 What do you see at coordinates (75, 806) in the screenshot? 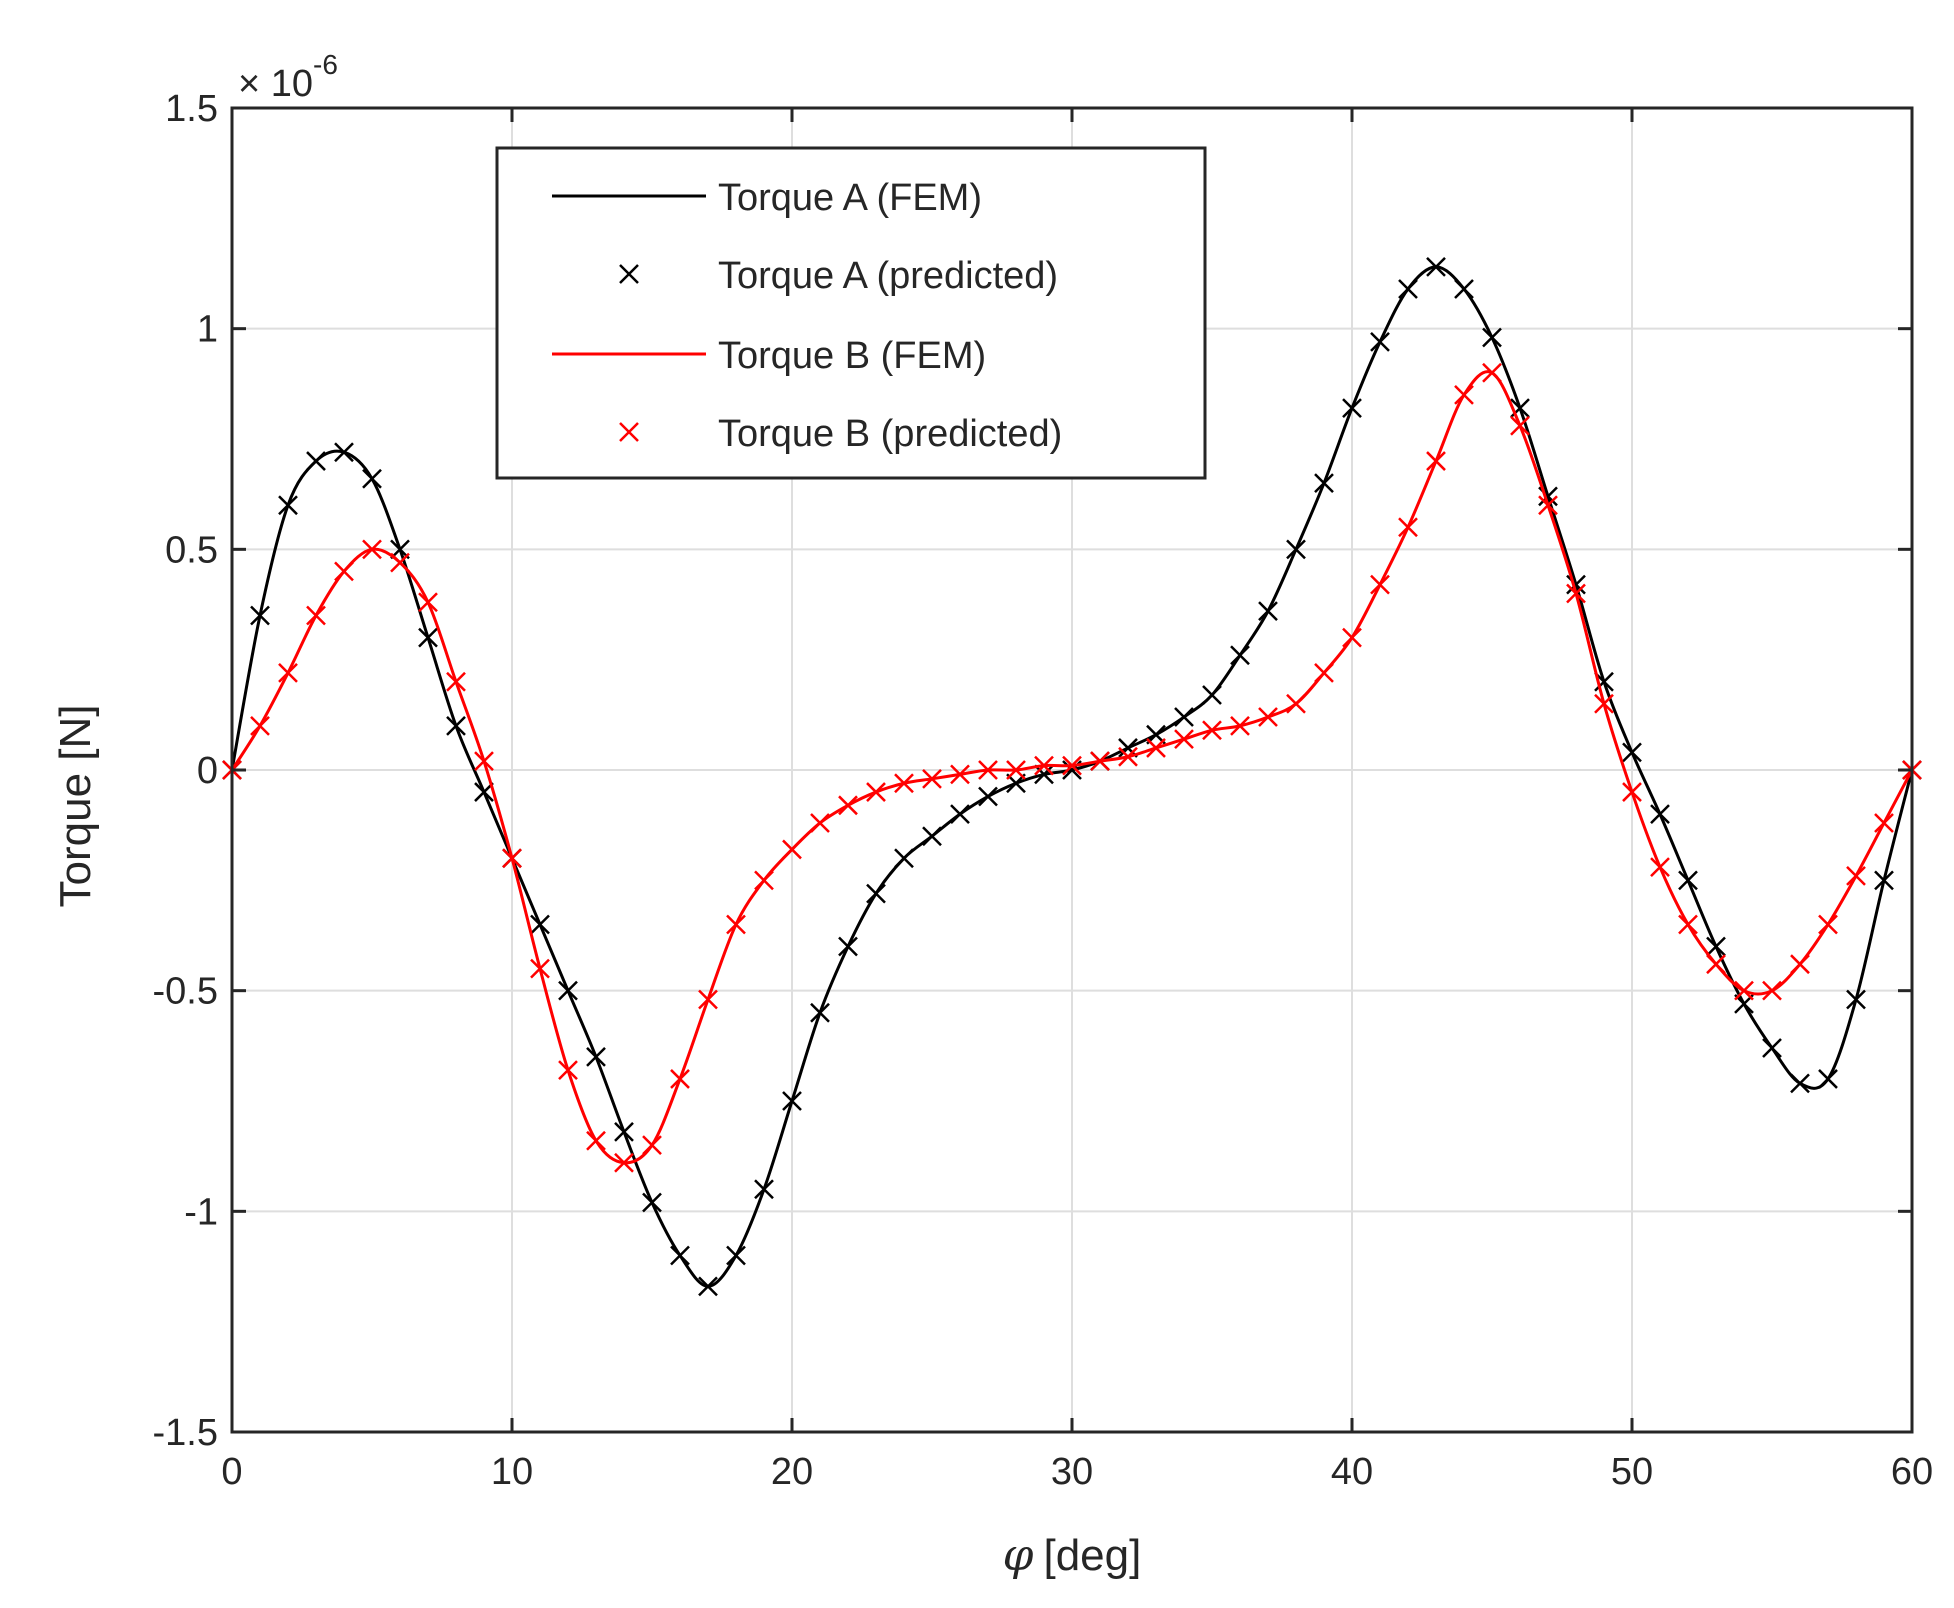
I see `y-axis-label: Torque [N]` at bounding box center [75, 806].